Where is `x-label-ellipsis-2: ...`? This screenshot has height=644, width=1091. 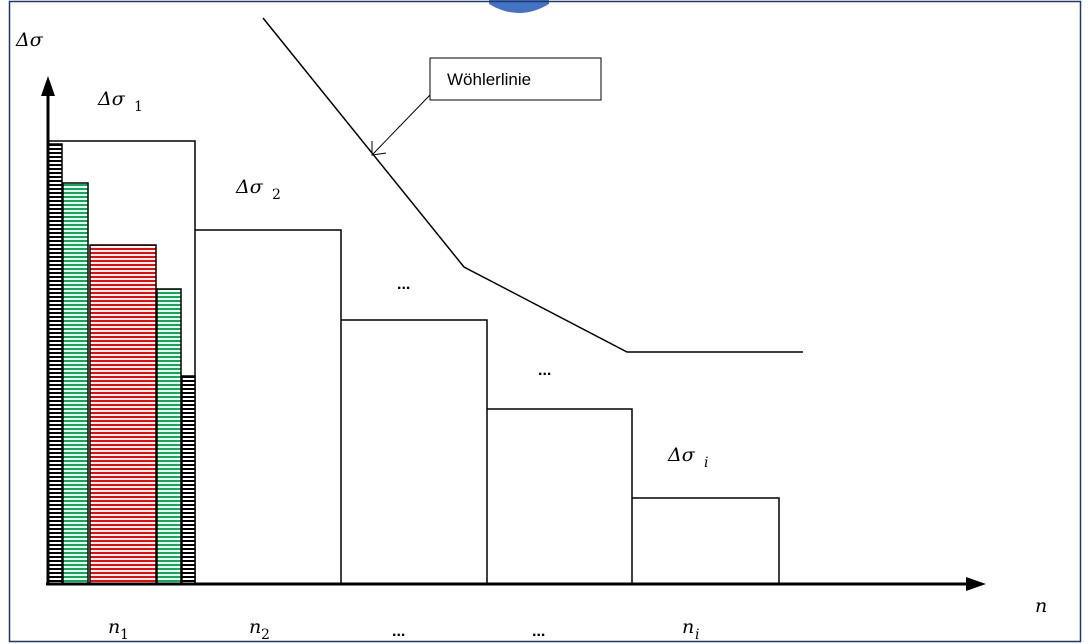 x-label-ellipsis-2: ... is located at coordinates (538, 631).